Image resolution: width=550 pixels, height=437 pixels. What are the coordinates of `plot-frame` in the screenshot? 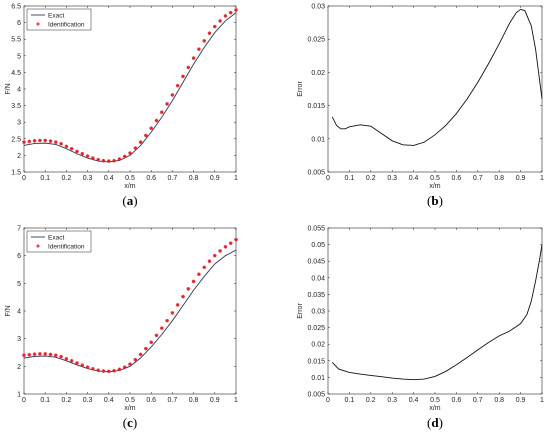 It's located at (130, 311).